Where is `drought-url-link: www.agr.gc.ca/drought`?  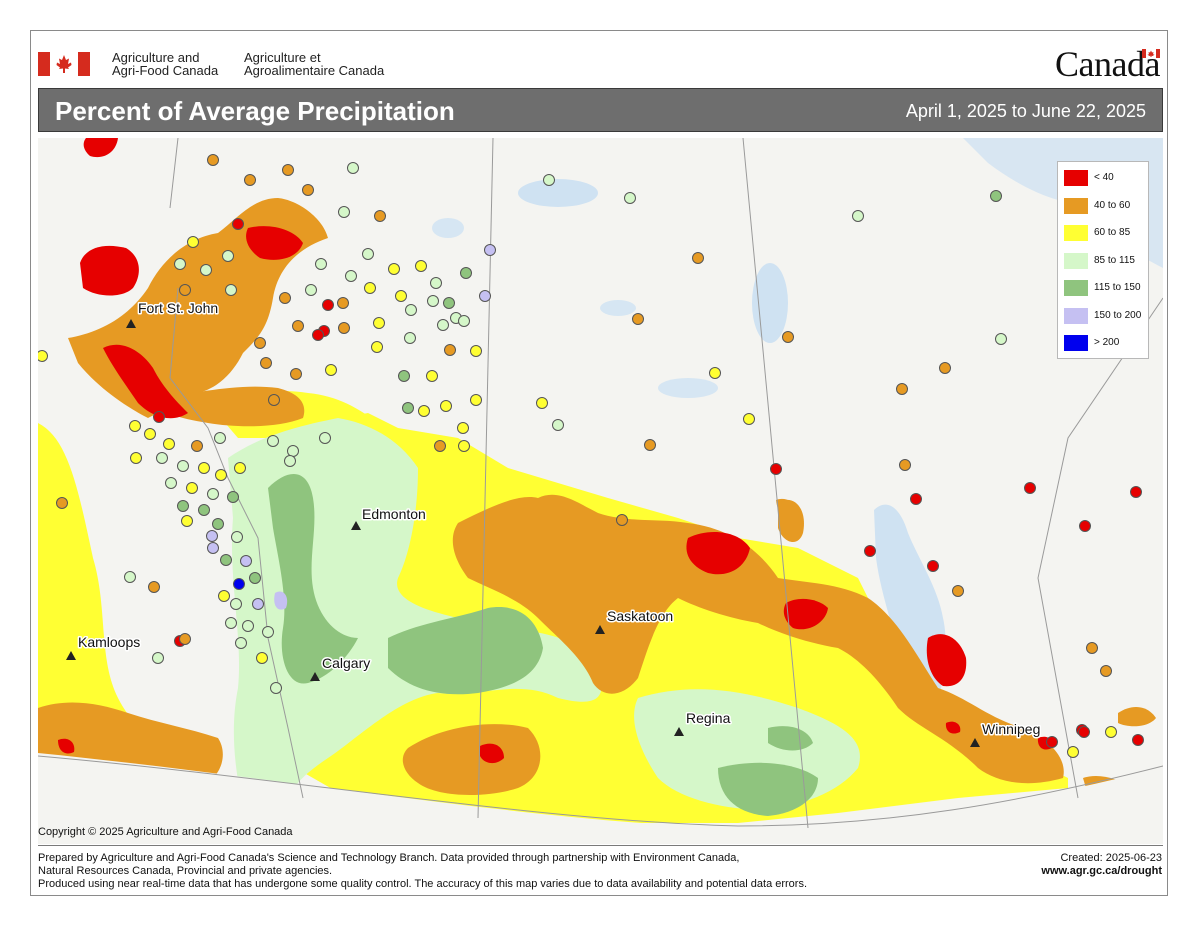
drought-url-link: www.agr.gc.ca/drought is located at coordinates (1101, 871).